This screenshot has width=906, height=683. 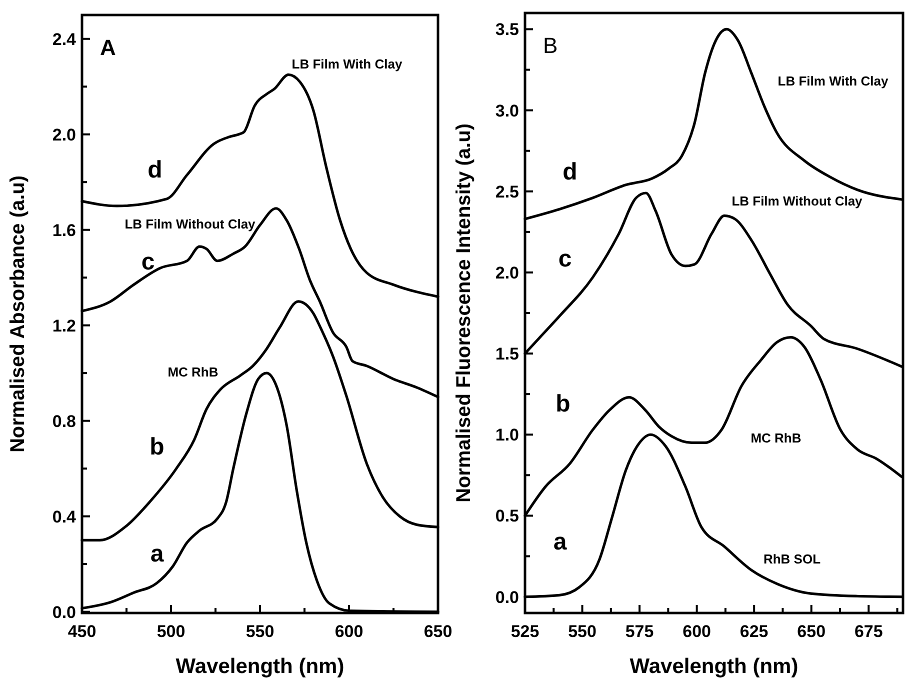 I want to click on y-tick-label: 2.4, so click(x=64, y=39).